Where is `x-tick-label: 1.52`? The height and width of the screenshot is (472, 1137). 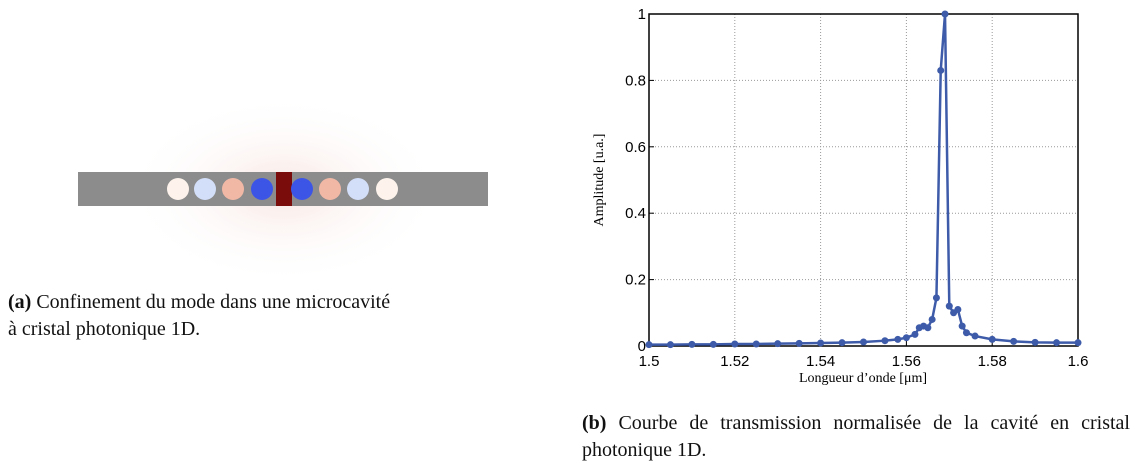
x-tick-label: 1.52 is located at coordinates (734, 361).